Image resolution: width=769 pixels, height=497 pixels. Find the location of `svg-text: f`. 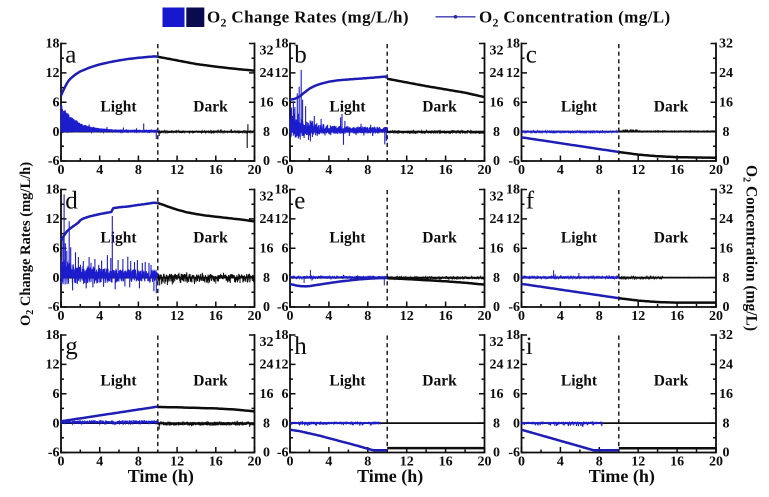

svg-text: f is located at coordinates (530, 201).